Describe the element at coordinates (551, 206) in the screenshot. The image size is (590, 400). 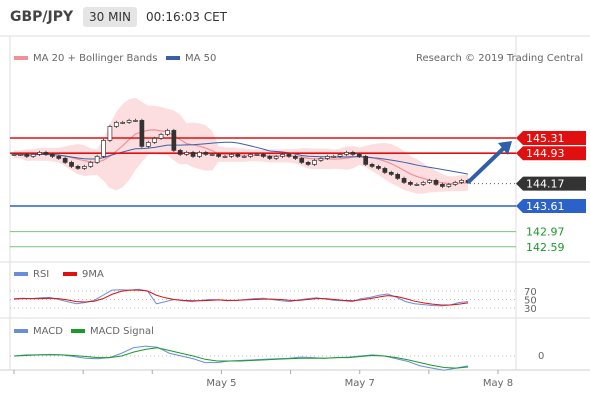
I see `price-tag-bg-143.61` at that location.